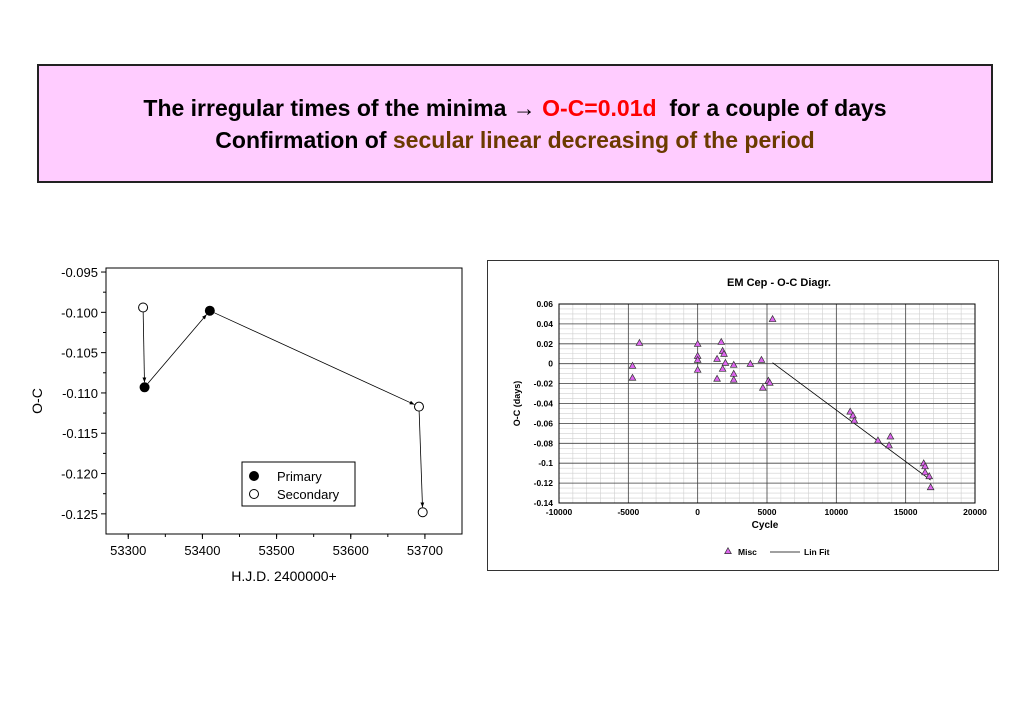  What do you see at coordinates (817, 552) in the screenshot?
I see `legend-linfit-label: Lin Fit` at bounding box center [817, 552].